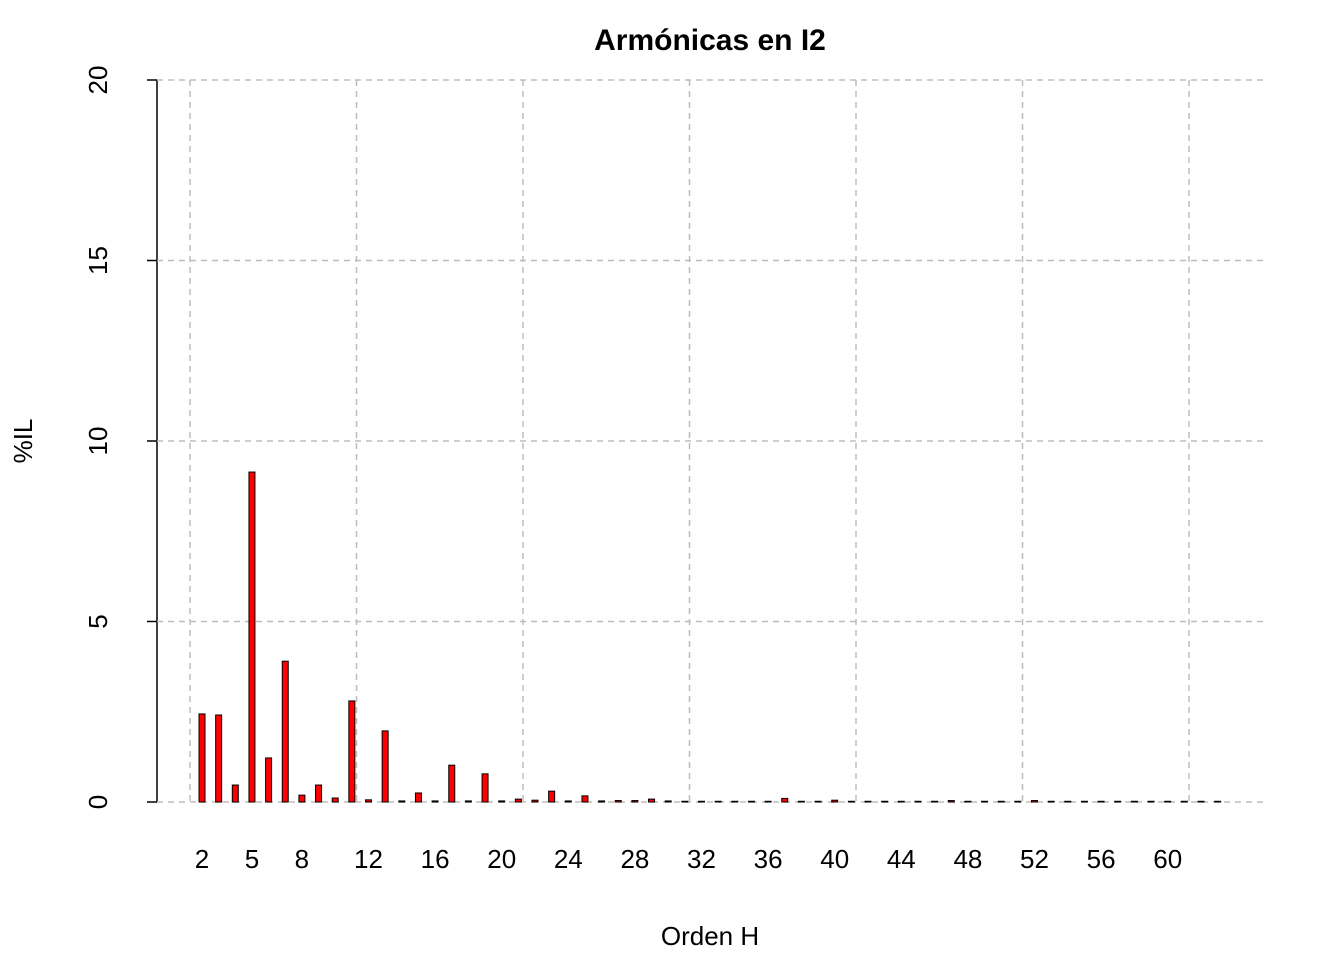  I want to click on x-tick-label: 44, so click(901, 859).